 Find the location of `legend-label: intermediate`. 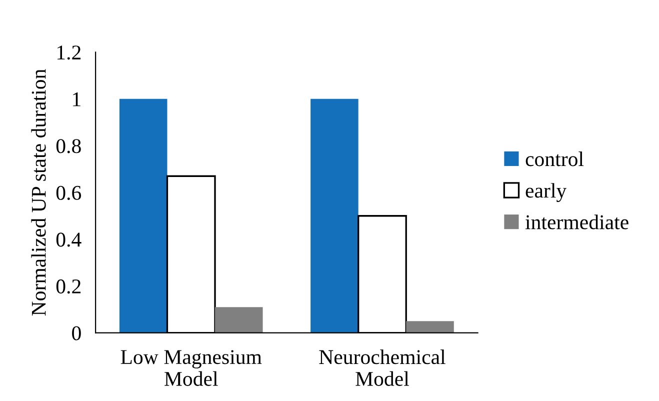

legend-label: intermediate is located at coordinates (576, 222).